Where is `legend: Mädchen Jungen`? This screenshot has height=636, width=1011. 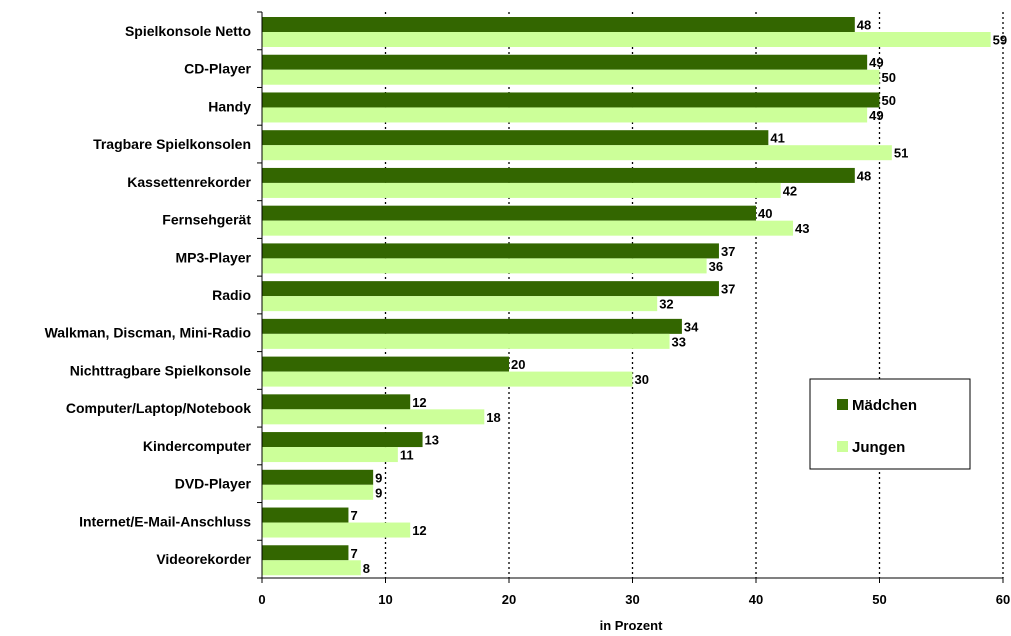
legend: Mädchen Jungen is located at coordinates (890, 424).